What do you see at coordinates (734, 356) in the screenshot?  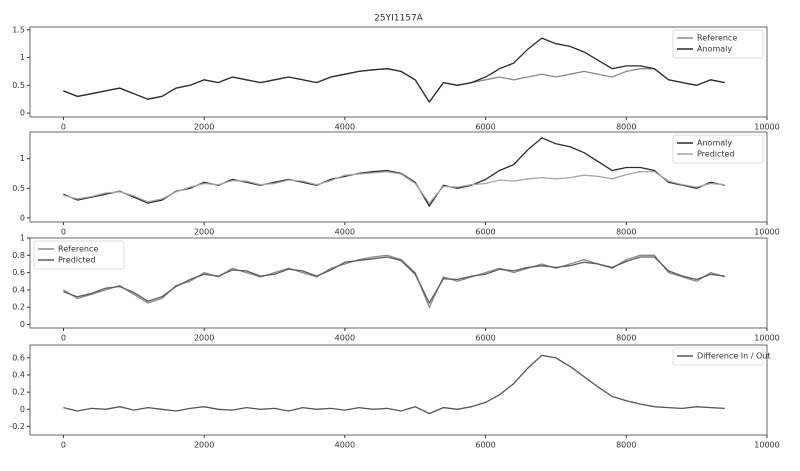 I see `legend-label: Difference In / Out` at bounding box center [734, 356].